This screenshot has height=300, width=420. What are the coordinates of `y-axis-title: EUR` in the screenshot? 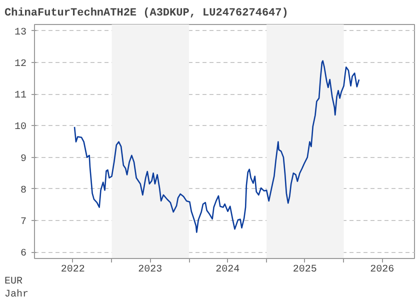 It's located at (13, 282).